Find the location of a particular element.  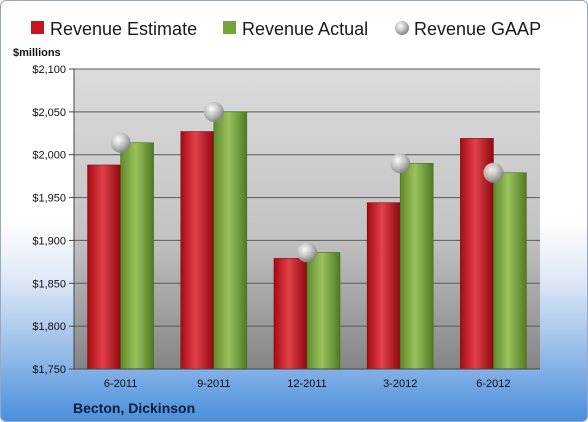

bar-revenue-actual-6-2012 is located at coordinates (510, 271).